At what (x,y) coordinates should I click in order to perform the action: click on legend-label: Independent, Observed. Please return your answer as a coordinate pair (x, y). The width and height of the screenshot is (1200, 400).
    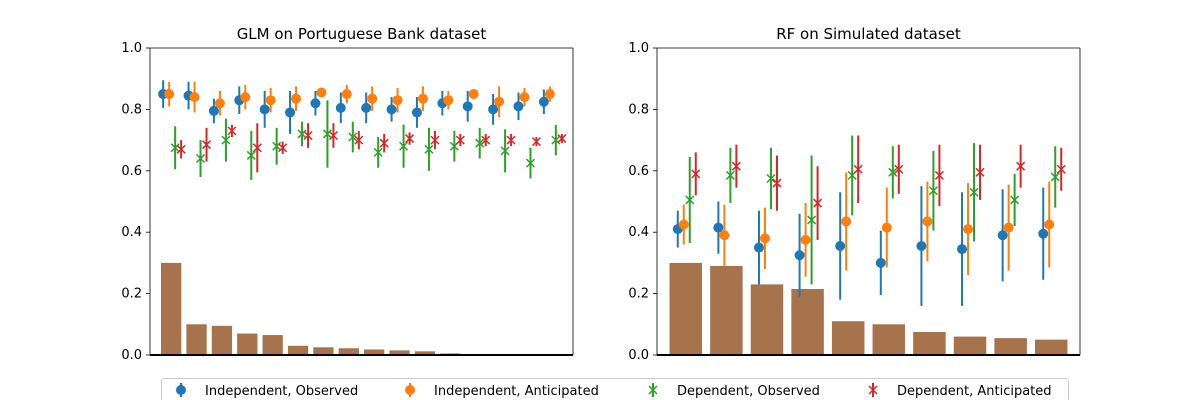
    Looking at the image, I should click on (281, 391).